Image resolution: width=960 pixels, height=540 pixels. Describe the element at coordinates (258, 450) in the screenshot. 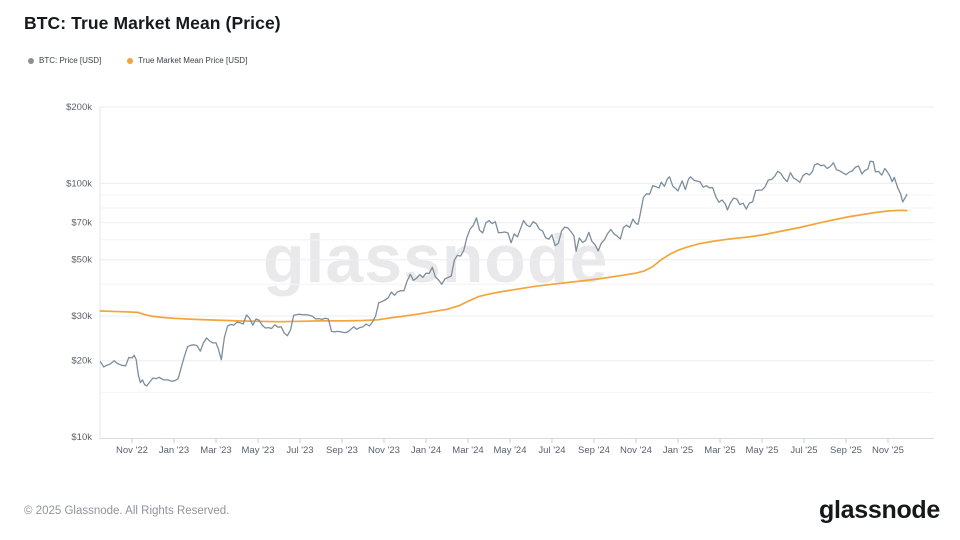

I see `x-axis-tick-label: May '23` at that location.